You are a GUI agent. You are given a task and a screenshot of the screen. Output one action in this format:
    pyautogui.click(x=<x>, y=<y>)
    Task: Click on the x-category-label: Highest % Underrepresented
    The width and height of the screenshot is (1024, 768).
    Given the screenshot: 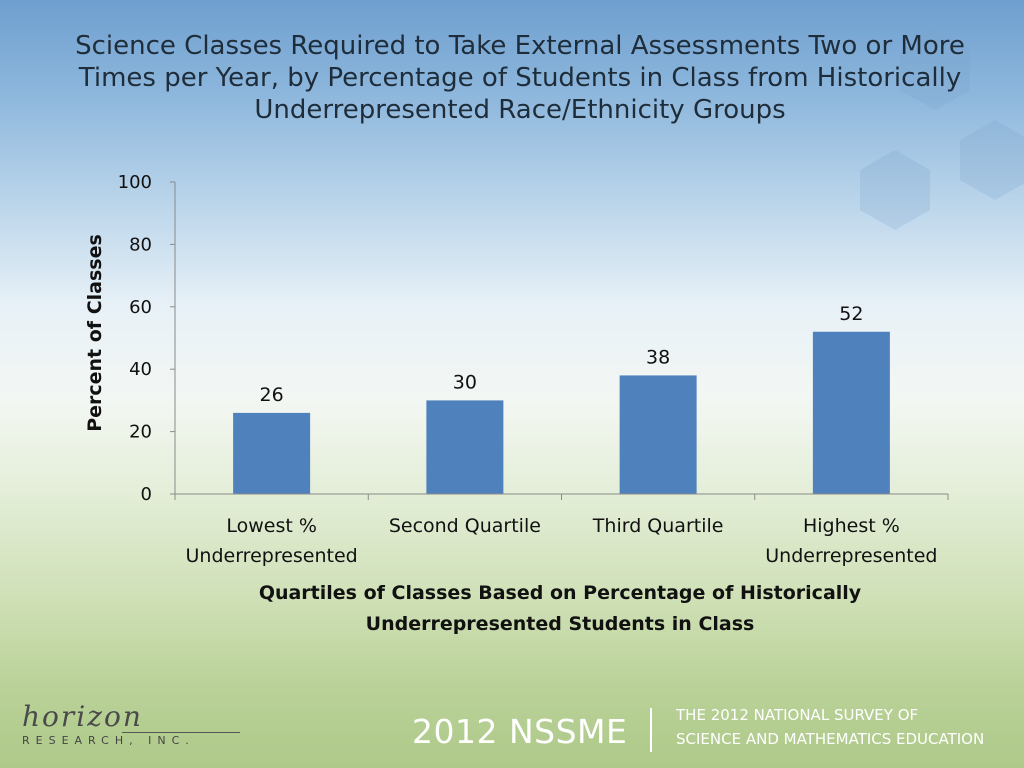 What is the action you would take?
    pyautogui.click(x=851, y=541)
    